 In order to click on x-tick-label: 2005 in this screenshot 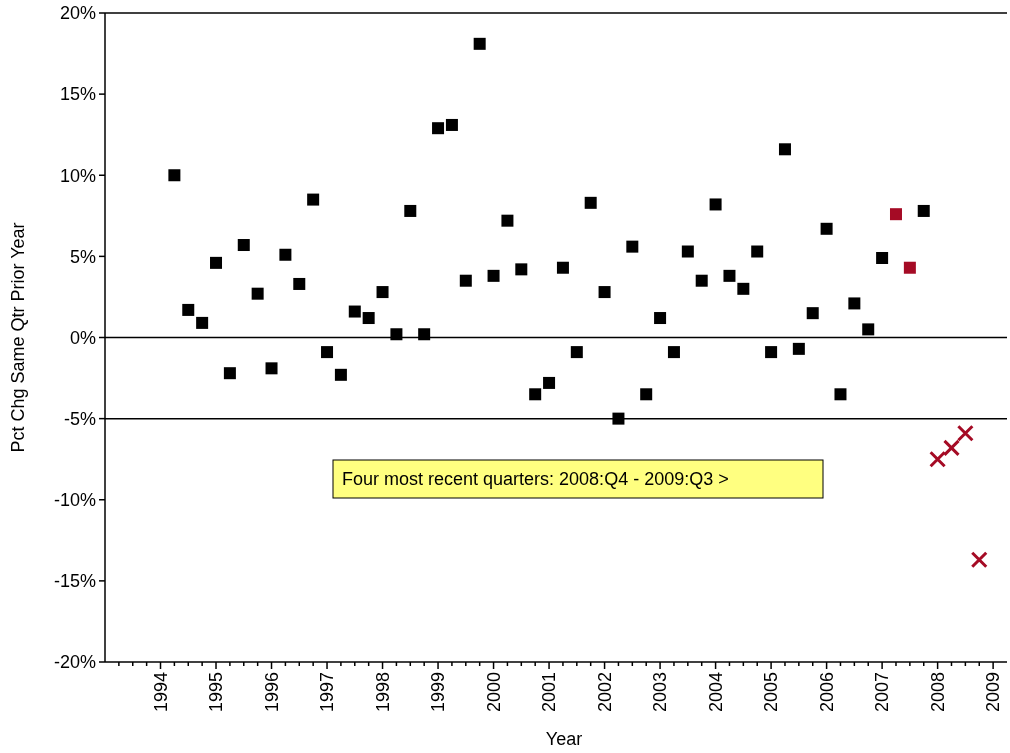, I will do `click(771, 692)`.